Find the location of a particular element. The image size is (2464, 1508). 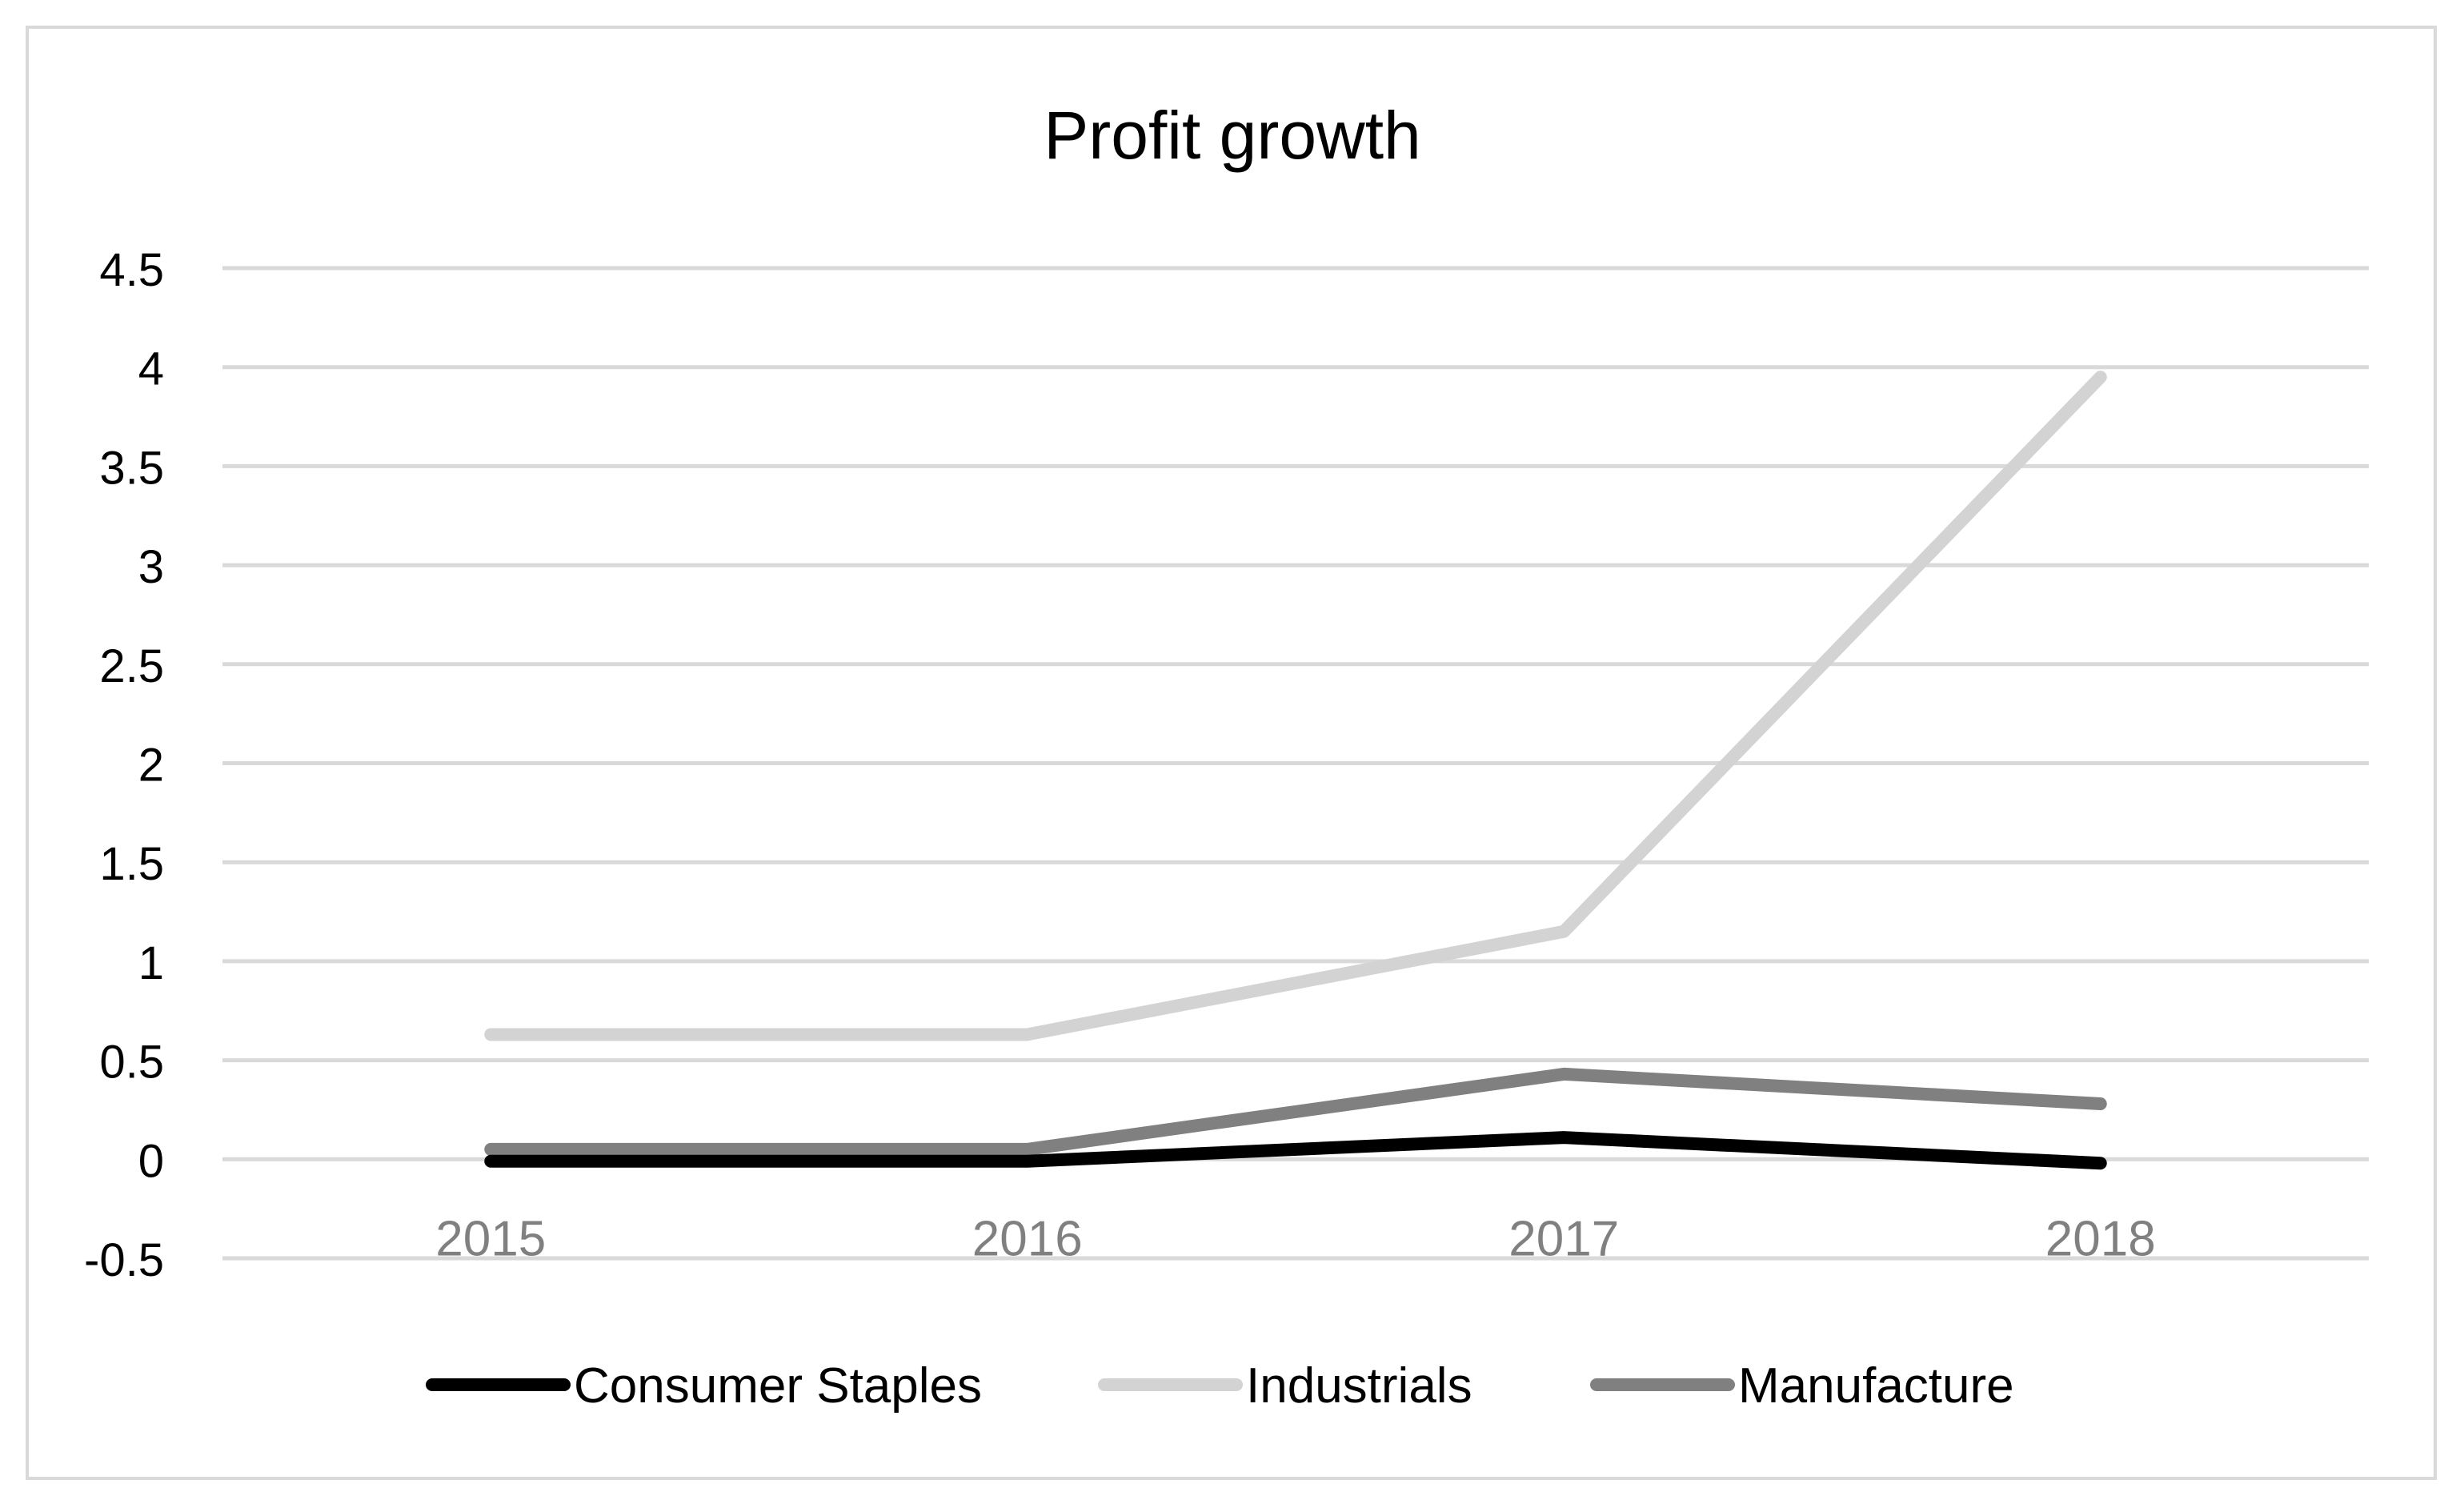

y-tick-label: 0 is located at coordinates (151, 1161).